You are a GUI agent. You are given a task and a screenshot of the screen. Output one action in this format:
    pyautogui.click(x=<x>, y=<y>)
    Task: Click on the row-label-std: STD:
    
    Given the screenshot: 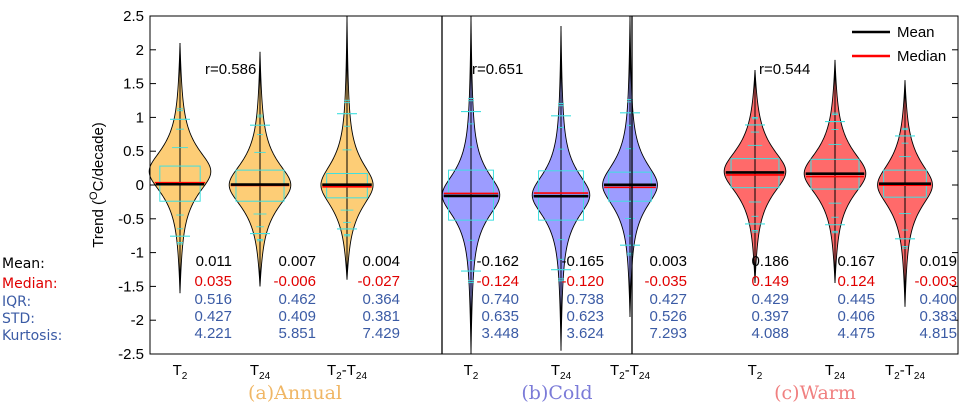 What is the action you would take?
    pyautogui.click(x=18, y=319)
    